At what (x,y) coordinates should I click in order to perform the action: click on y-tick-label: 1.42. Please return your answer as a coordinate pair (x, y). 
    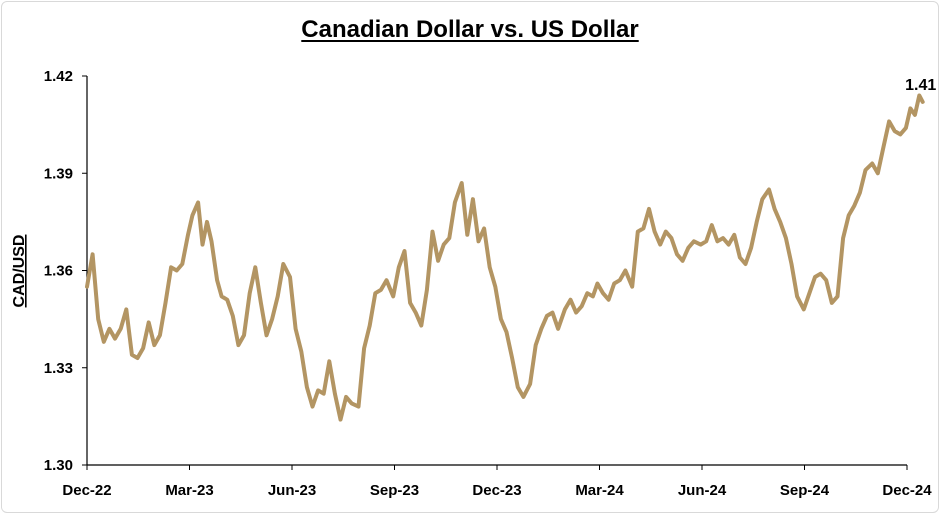
    Looking at the image, I should click on (58, 76).